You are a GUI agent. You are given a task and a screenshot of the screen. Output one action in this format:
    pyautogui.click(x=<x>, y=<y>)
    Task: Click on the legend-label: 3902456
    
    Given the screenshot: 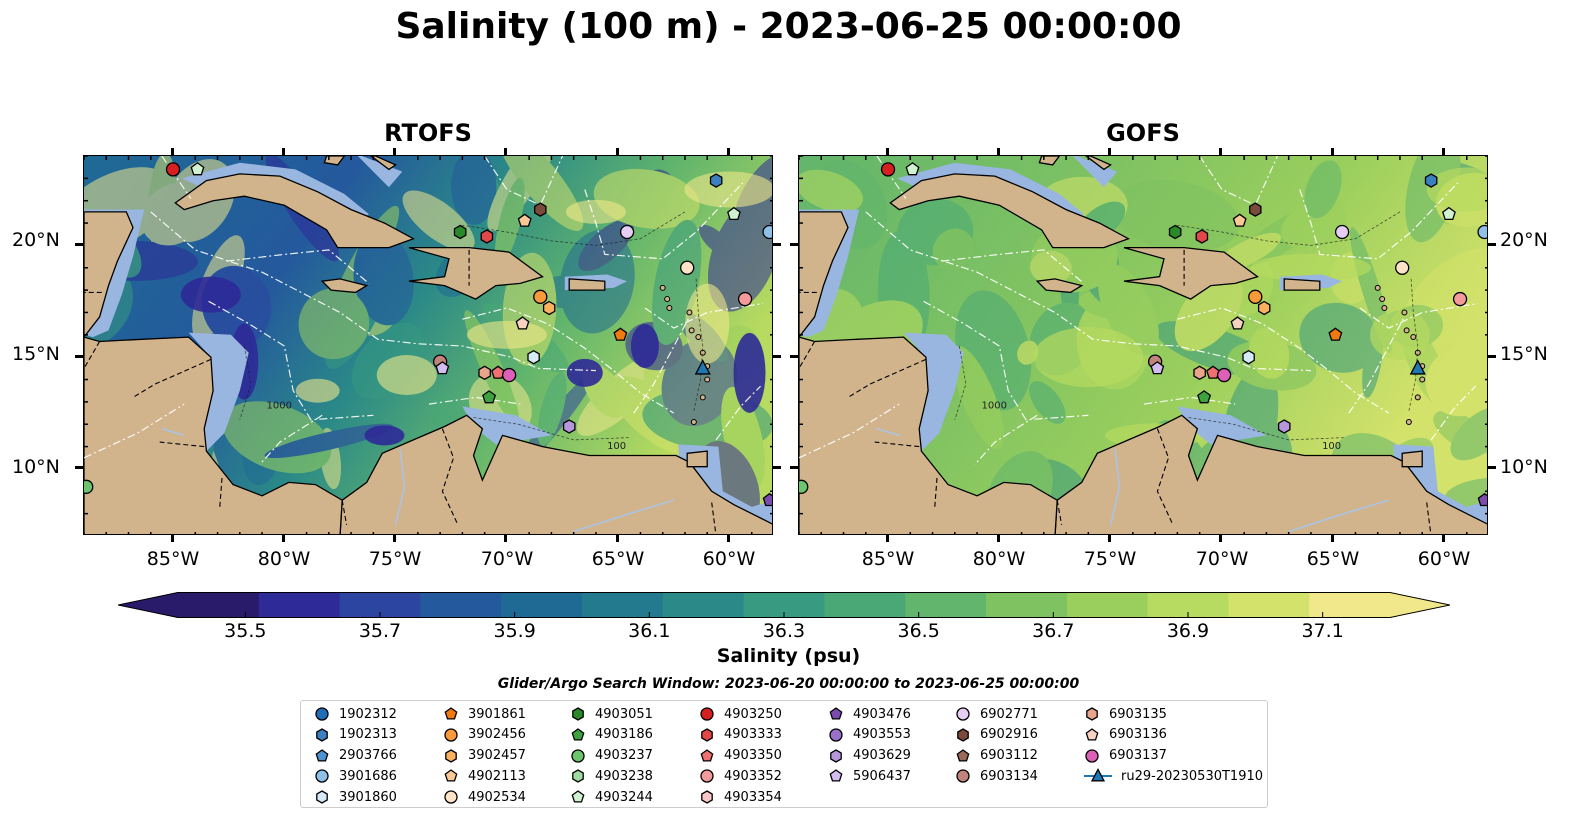 What is the action you would take?
    pyautogui.click(x=497, y=735)
    